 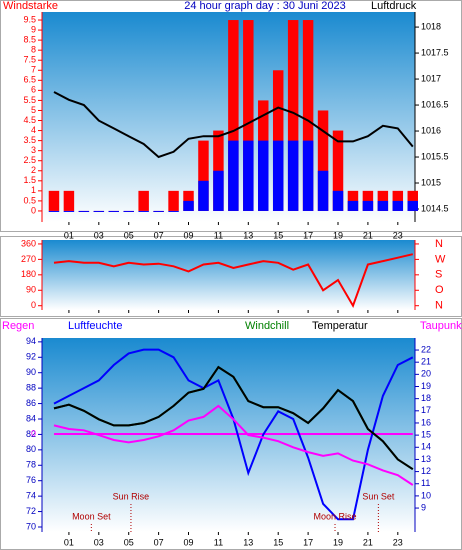 What do you see at coordinates (29, 160) in the screenshot?
I see `y-tick-label: 2.5` at bounding box center [29, 160].